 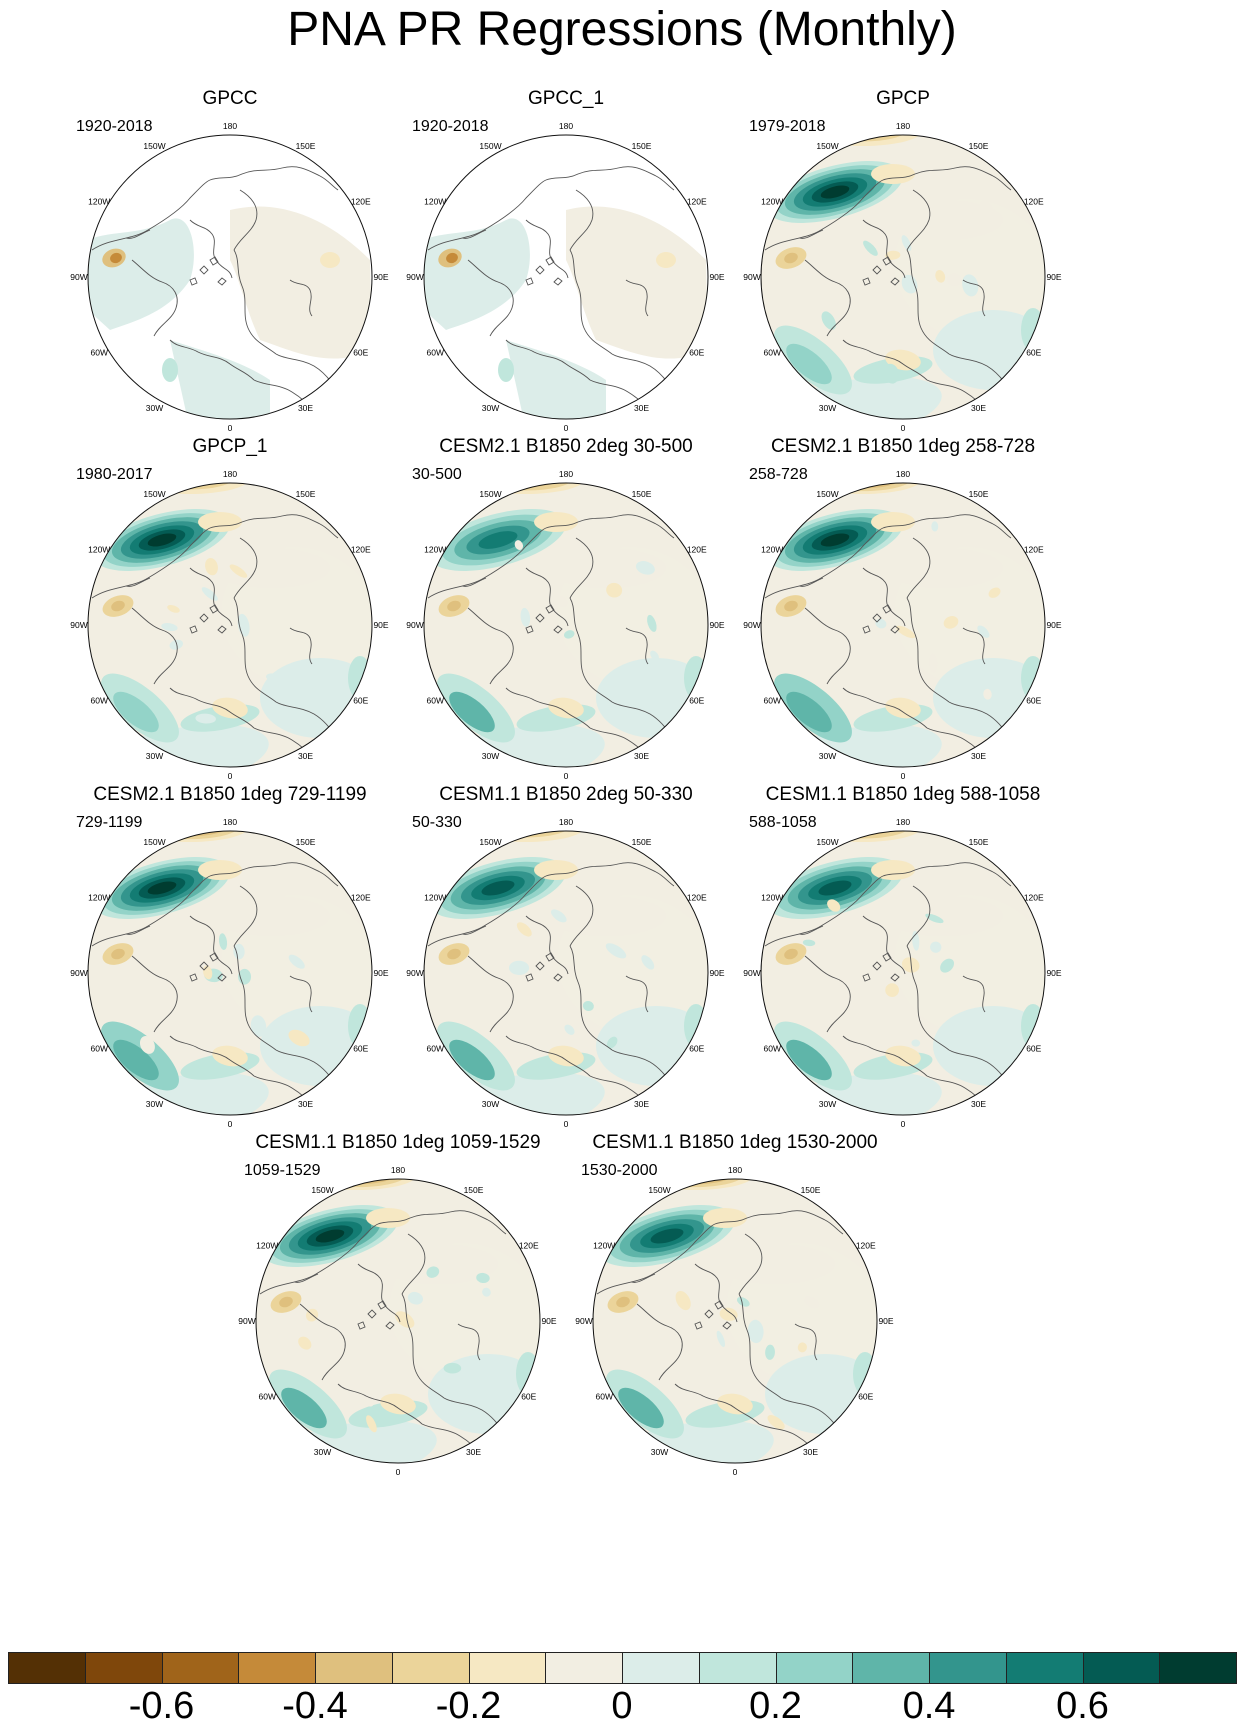 What do you see at coordinates (619, 1170) in the screenshot?
I see `panel-period: 1530-2000` at bounding box center [619, 1170].